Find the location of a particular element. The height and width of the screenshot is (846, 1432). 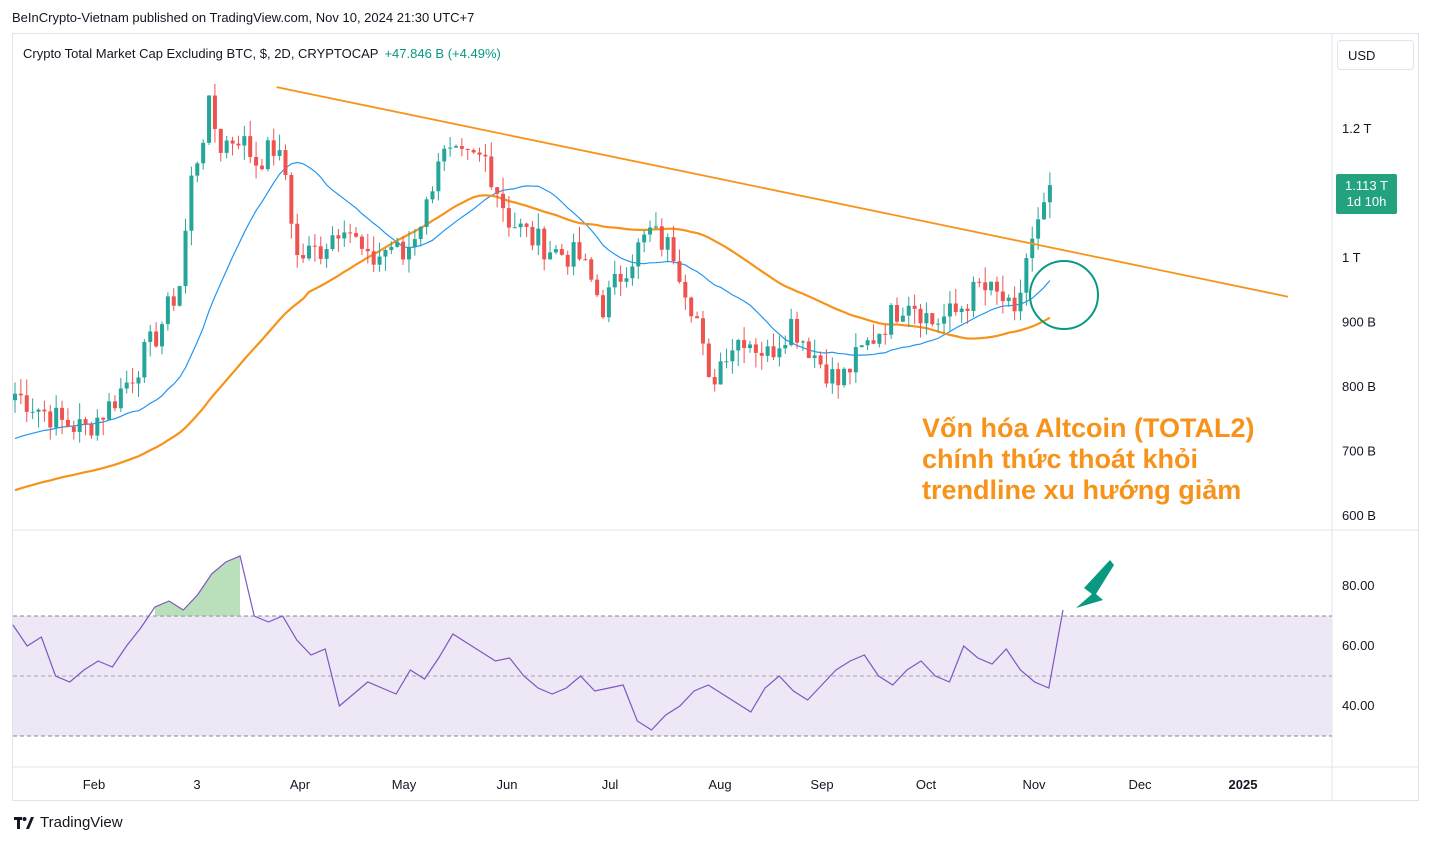

price-change: +47.846 B (+4.49%) is located at coordinates (442, 53).